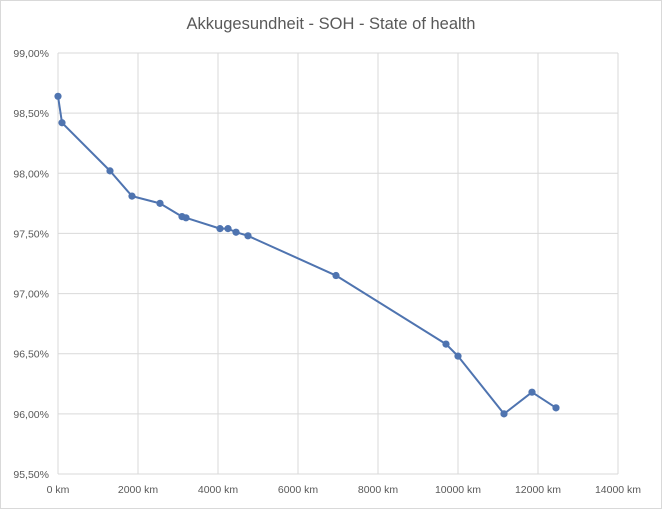  What do you see at coordinates (58, 490) in the screenshot?
I see `x-tick-label: 0 km` at bounding box center [58, 490].